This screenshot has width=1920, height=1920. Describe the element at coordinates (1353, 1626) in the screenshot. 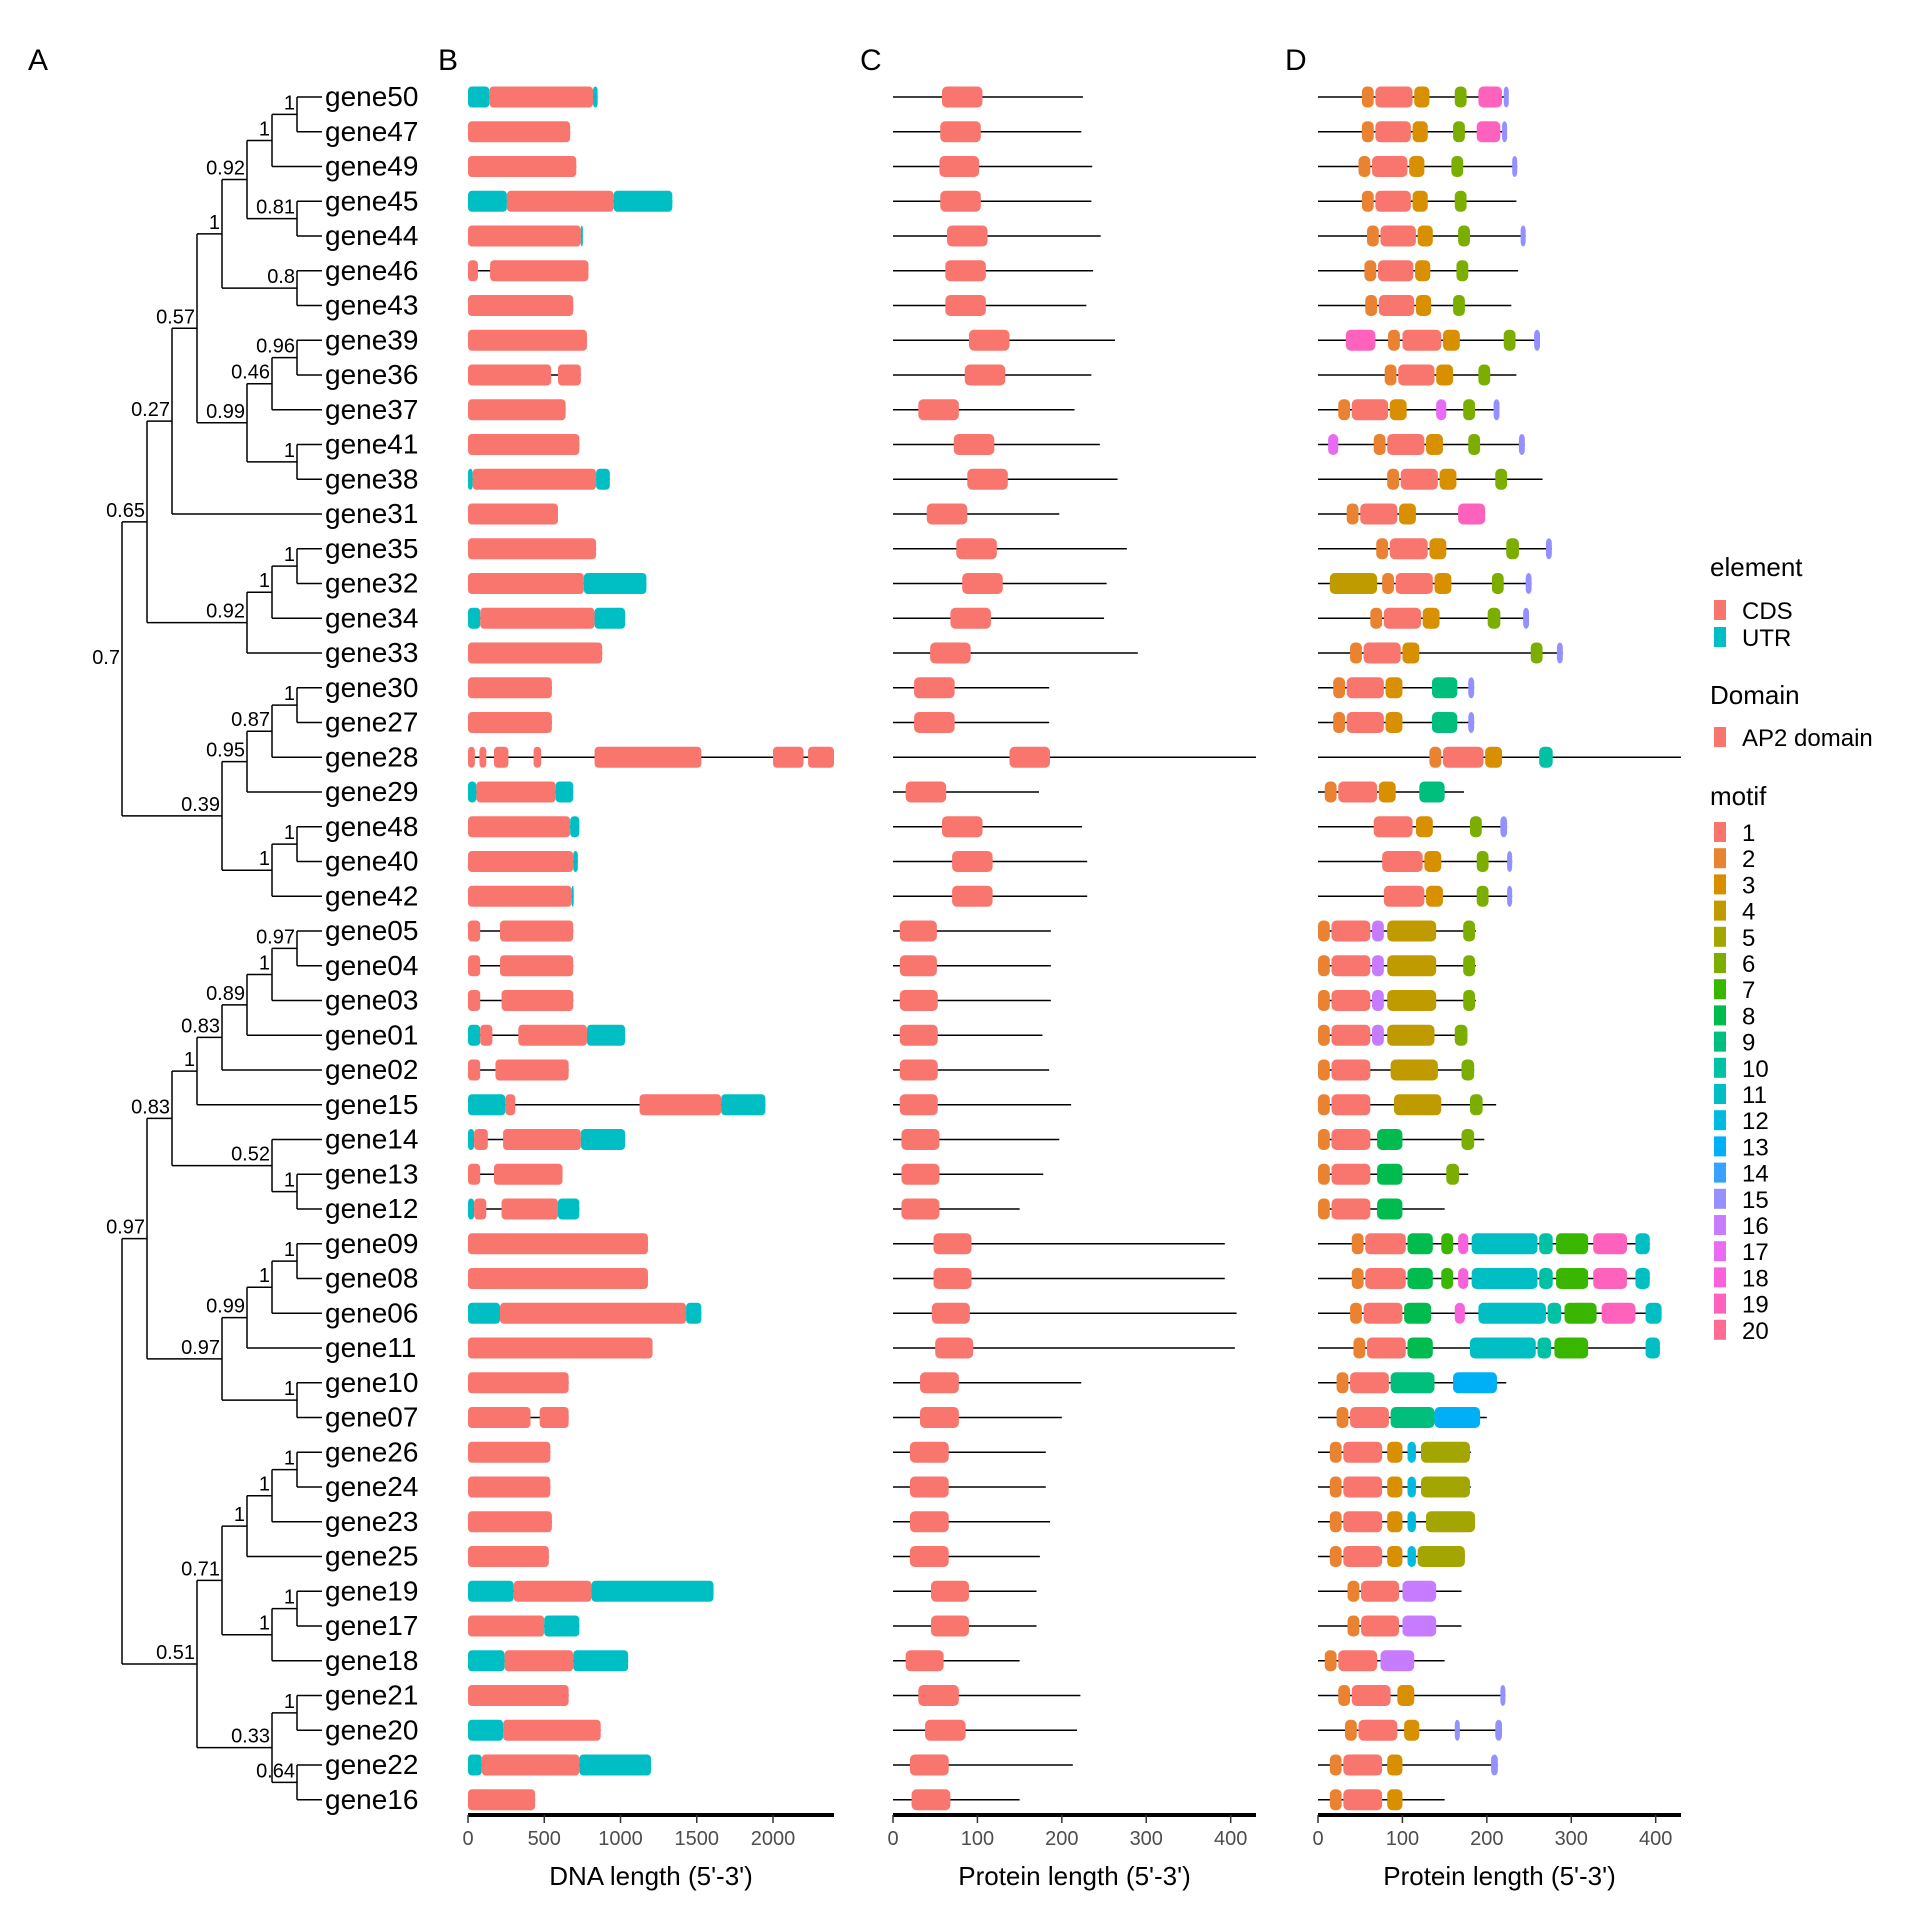

I see `motif-2-gene17` at that location.